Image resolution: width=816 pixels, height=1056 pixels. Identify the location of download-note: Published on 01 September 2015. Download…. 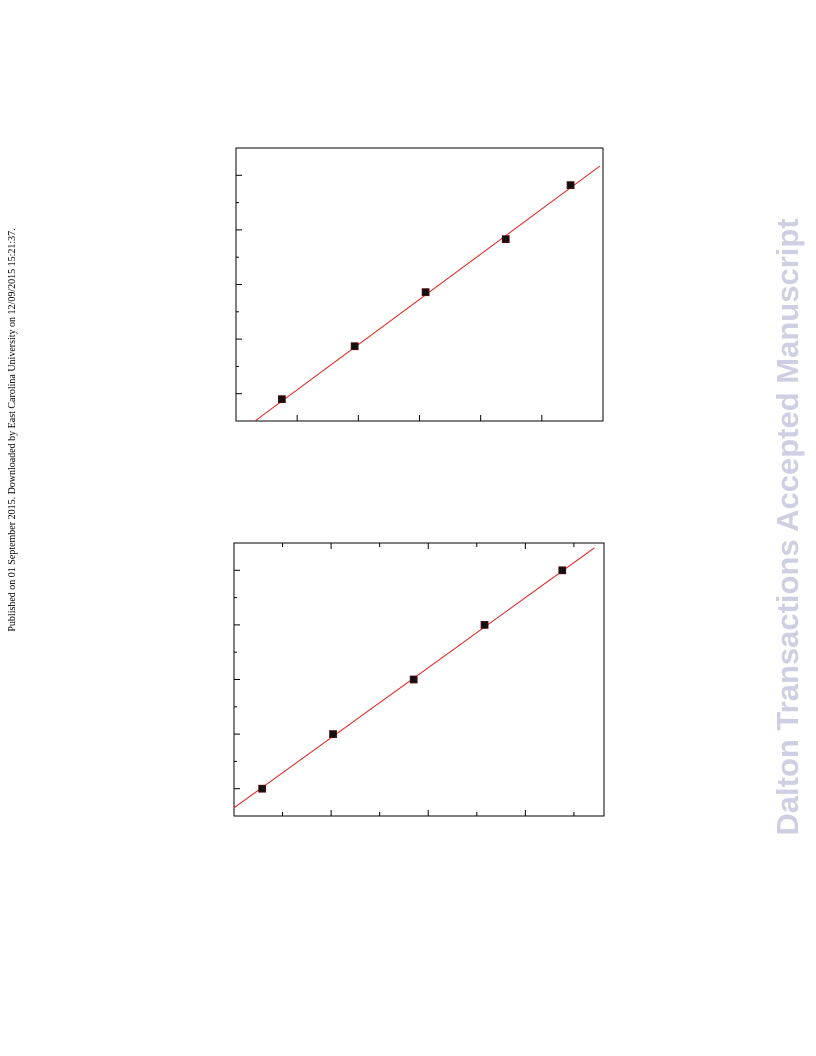
(12, 429).